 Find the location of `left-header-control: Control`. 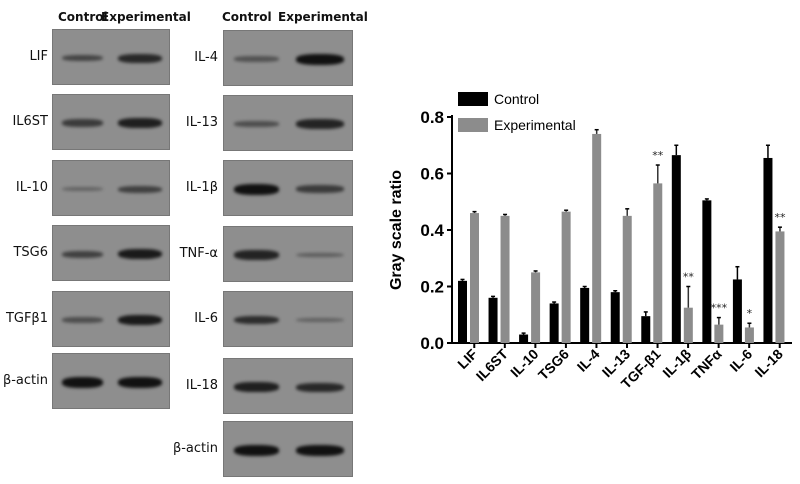

left-header-control: Control is located at coordinates (83, 17).